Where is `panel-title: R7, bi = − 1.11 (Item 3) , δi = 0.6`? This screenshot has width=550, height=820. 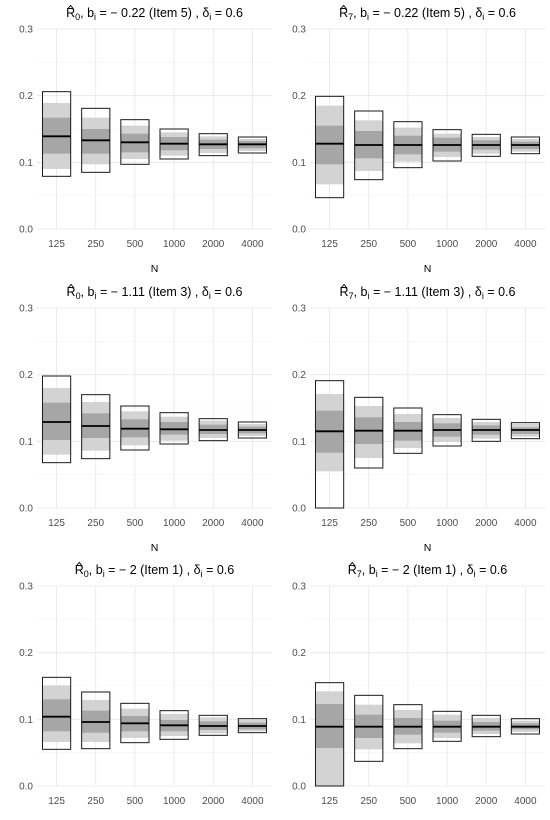
panel-title: R7, bi = − 1.11 (Item 3) , δi = 0.6 is located at coordinates (428, 293).